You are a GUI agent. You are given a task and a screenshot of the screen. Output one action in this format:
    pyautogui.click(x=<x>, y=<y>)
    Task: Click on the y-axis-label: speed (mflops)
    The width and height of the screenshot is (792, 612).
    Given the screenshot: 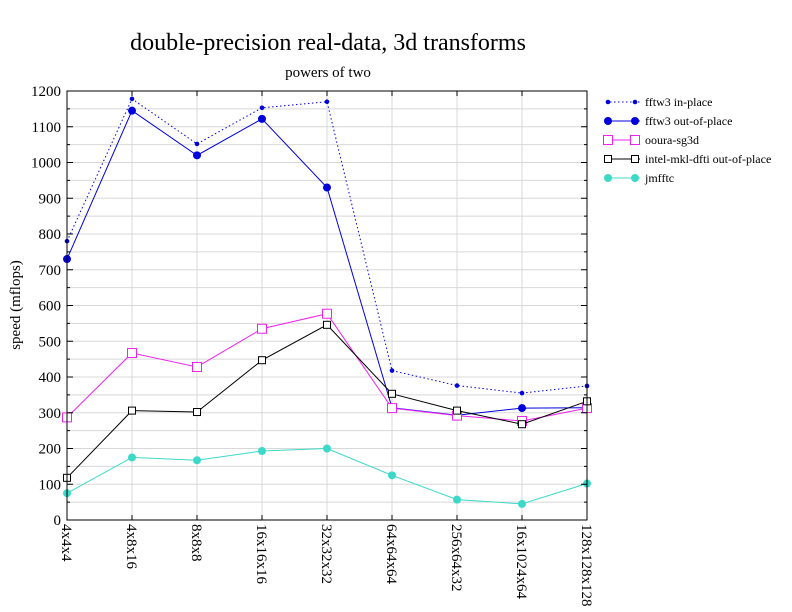 What is the action you would take?
    pyautogui.click(x=16, y=305)
    